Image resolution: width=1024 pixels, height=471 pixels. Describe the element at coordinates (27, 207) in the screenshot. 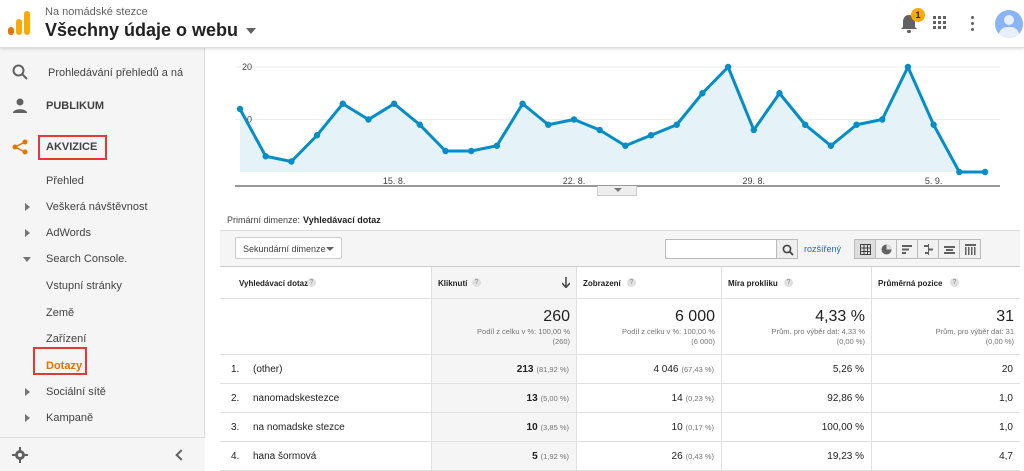

I see `collapsed-arrow-icon` at that location.